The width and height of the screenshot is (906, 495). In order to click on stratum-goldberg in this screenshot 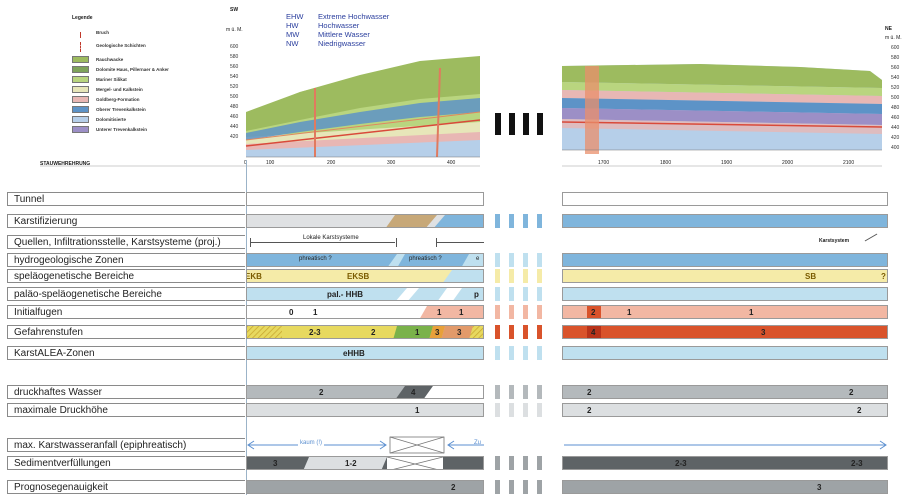, I will do `click(722, 97)`.